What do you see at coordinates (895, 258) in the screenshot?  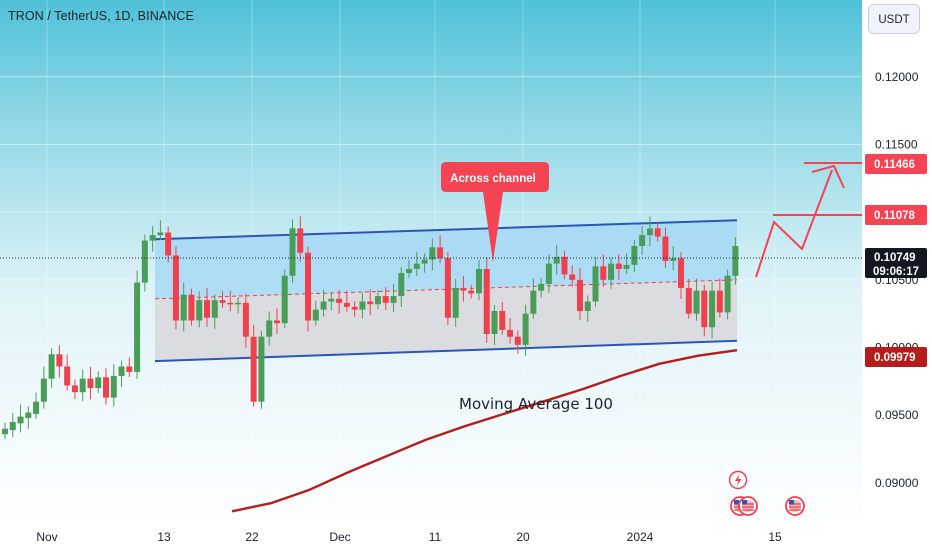 I see `current-price-value: 0.10749` at bounding box center [895, 258].